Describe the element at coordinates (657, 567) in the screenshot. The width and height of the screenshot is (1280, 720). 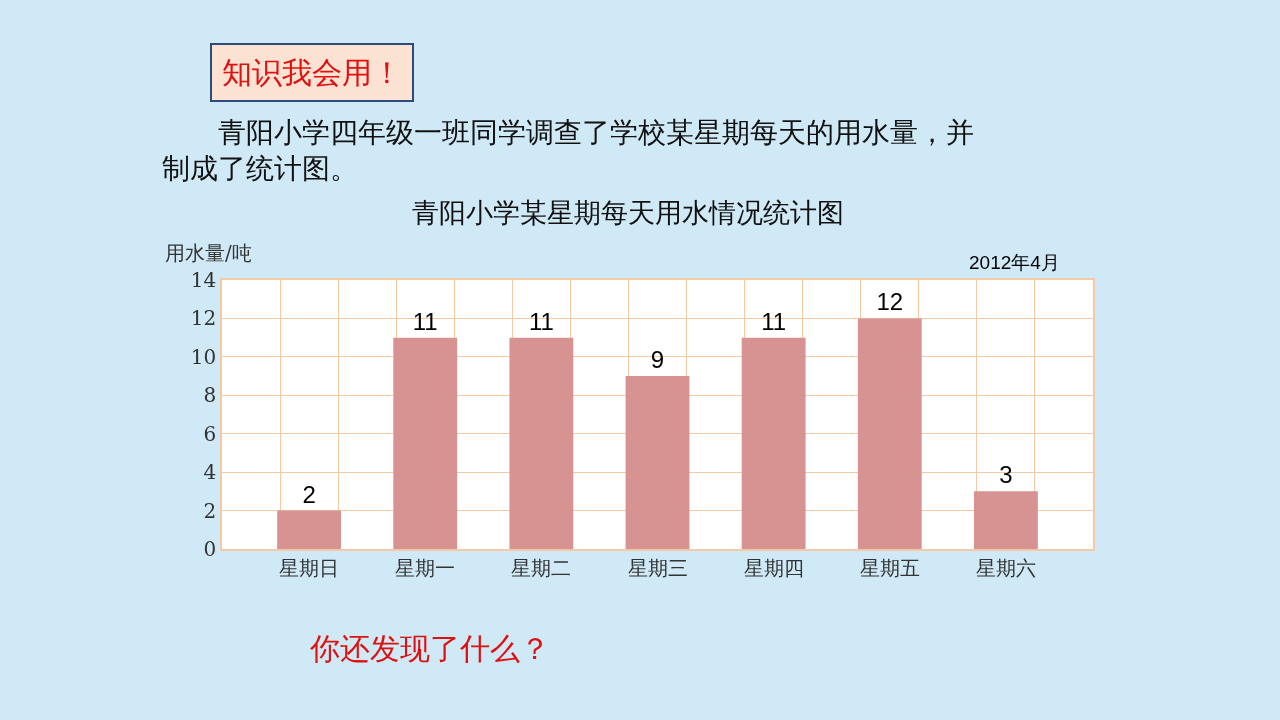
I see `x-tick-label: 星期三` at that location.